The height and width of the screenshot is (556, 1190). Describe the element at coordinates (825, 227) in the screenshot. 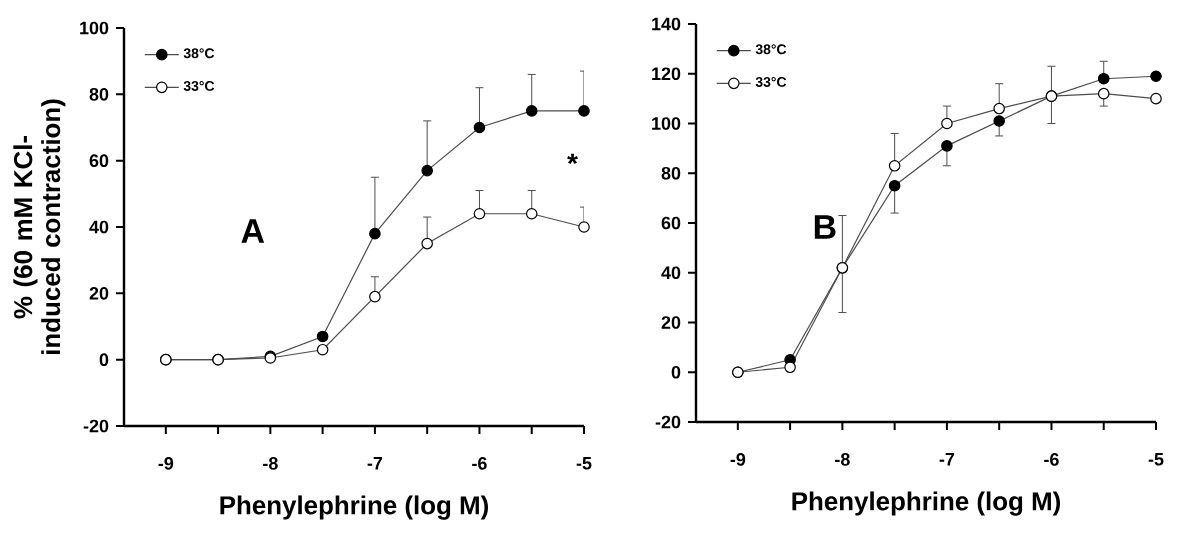

I see `annotation: B` at that location.